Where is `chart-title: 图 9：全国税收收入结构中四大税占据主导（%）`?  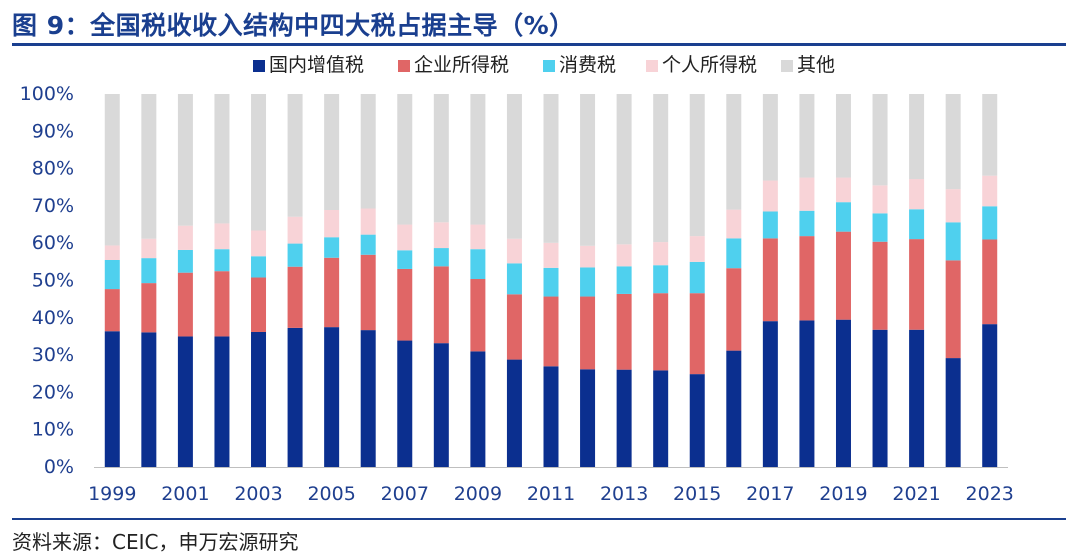
chart-title: 图 9：全国税收收入结构中四大税占据主导（%） is located at coordinates (293, 25).